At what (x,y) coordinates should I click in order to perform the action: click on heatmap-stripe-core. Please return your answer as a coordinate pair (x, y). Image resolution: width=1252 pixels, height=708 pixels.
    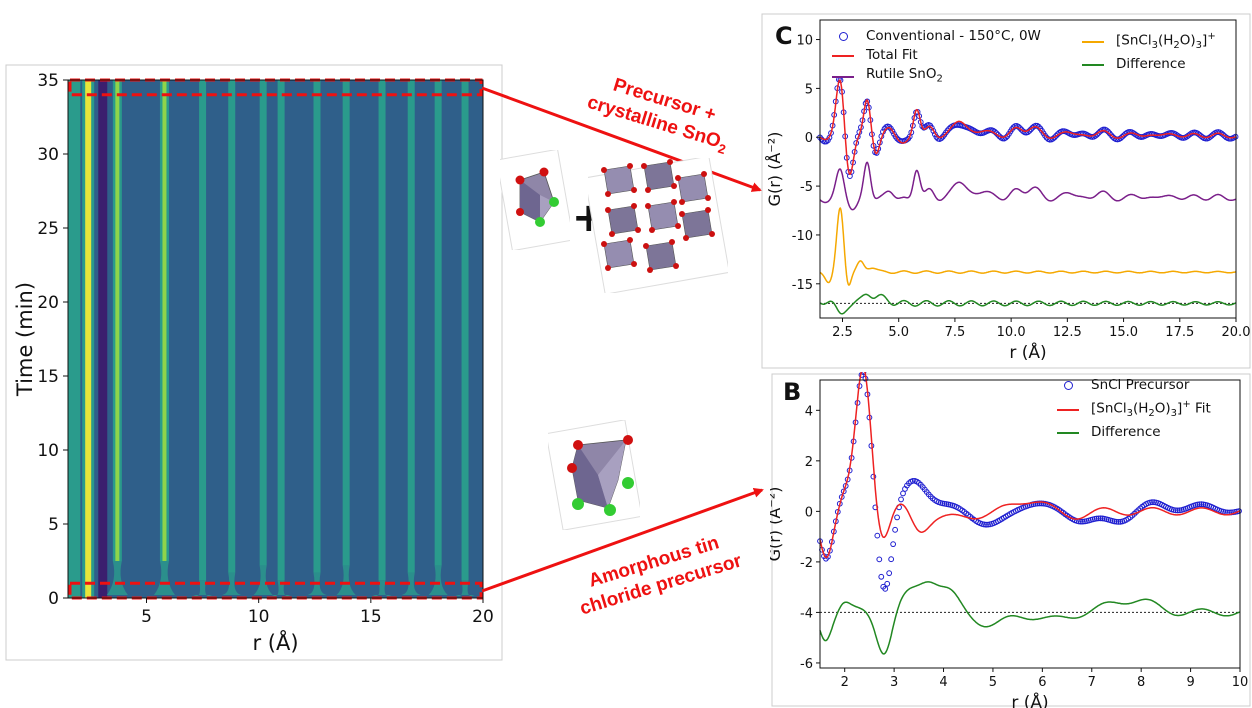
    Looking at the image, I should click on (117, 320).